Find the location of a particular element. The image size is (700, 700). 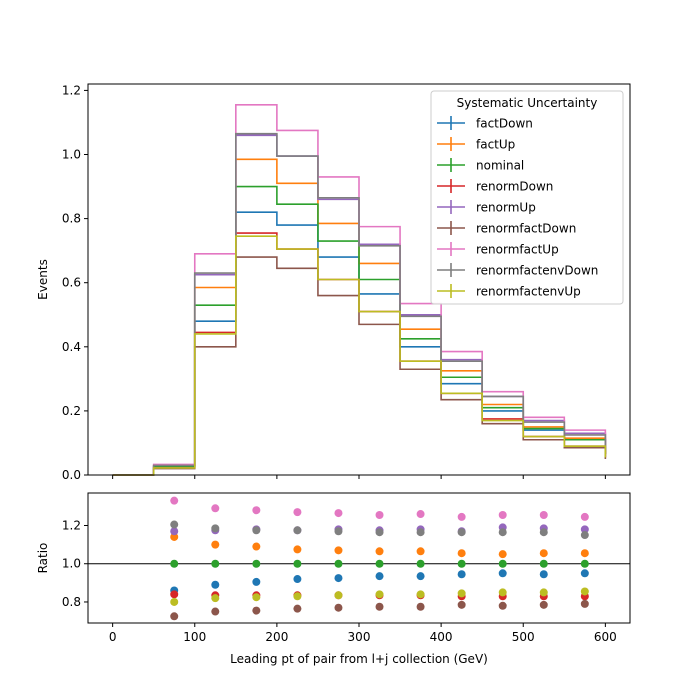

main-ytick-label: 0.2 is located at coordinates (71, 411).